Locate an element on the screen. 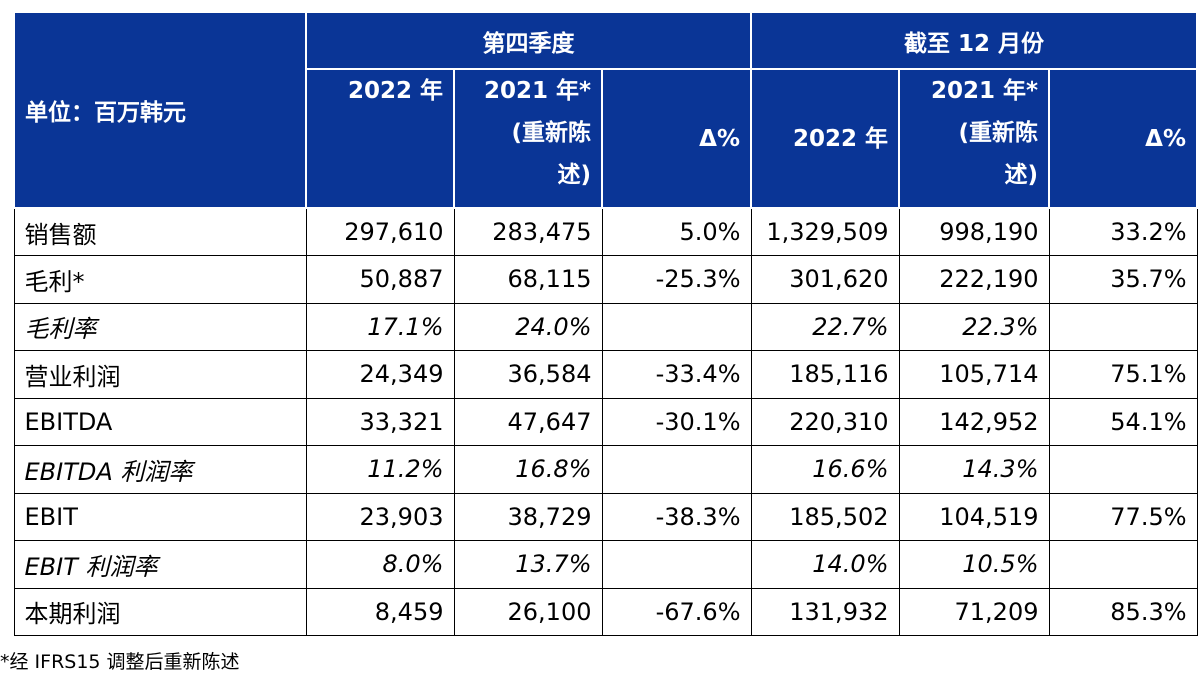  row-label: 毛利率 is located at coordinates (160, 326).